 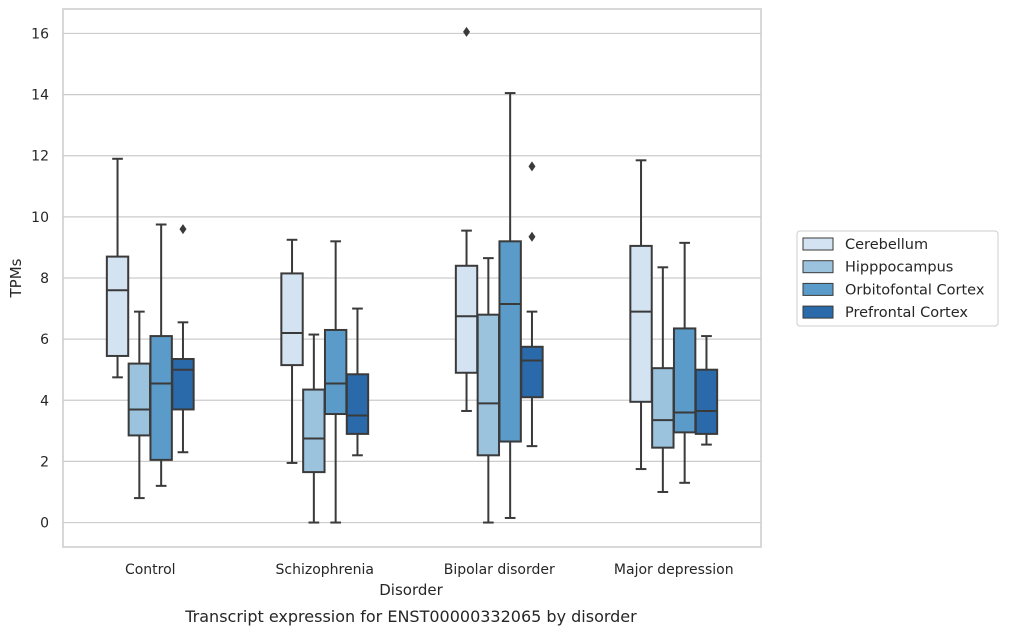 I want to click on legend-label: Cerebellum, so click(x=886, y=245).